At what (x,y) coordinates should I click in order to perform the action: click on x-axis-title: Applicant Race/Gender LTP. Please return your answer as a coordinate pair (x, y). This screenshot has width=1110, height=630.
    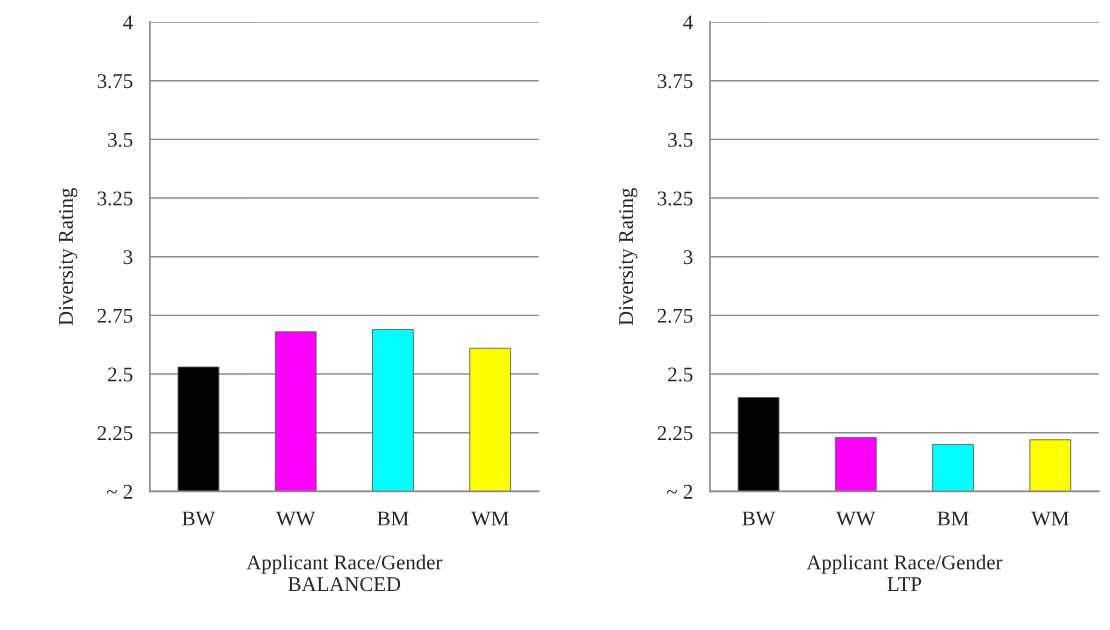
    Looking at the image, I should click on (904, 572).